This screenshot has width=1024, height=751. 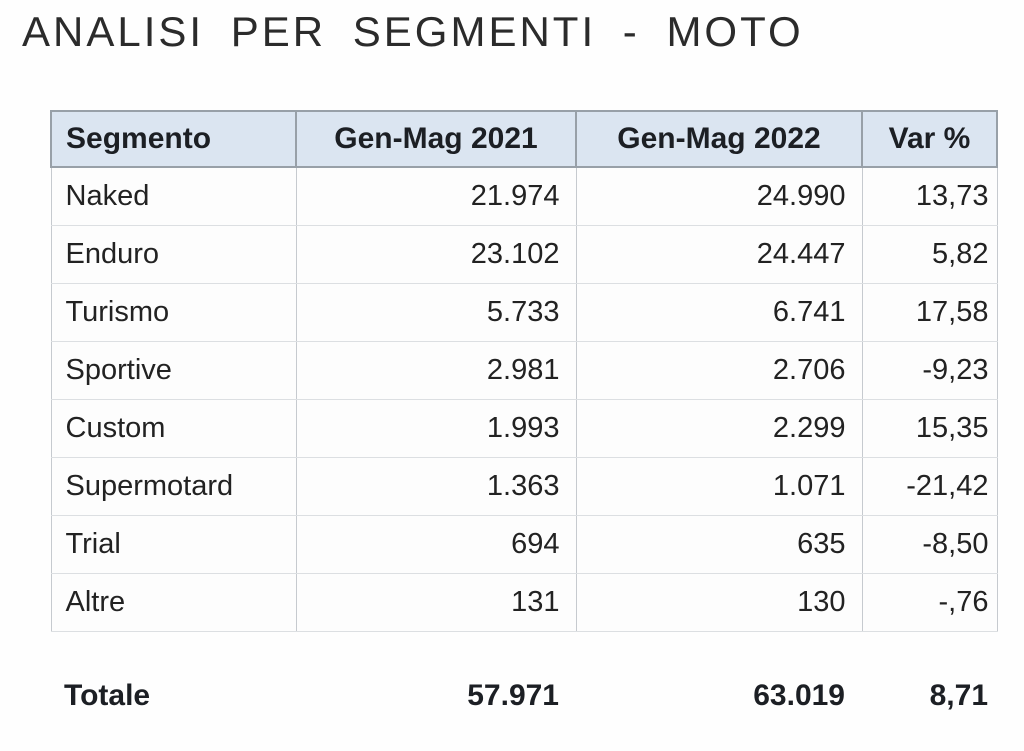 I want to click on value-2021-cell: 131, so click(x=436, y=602).